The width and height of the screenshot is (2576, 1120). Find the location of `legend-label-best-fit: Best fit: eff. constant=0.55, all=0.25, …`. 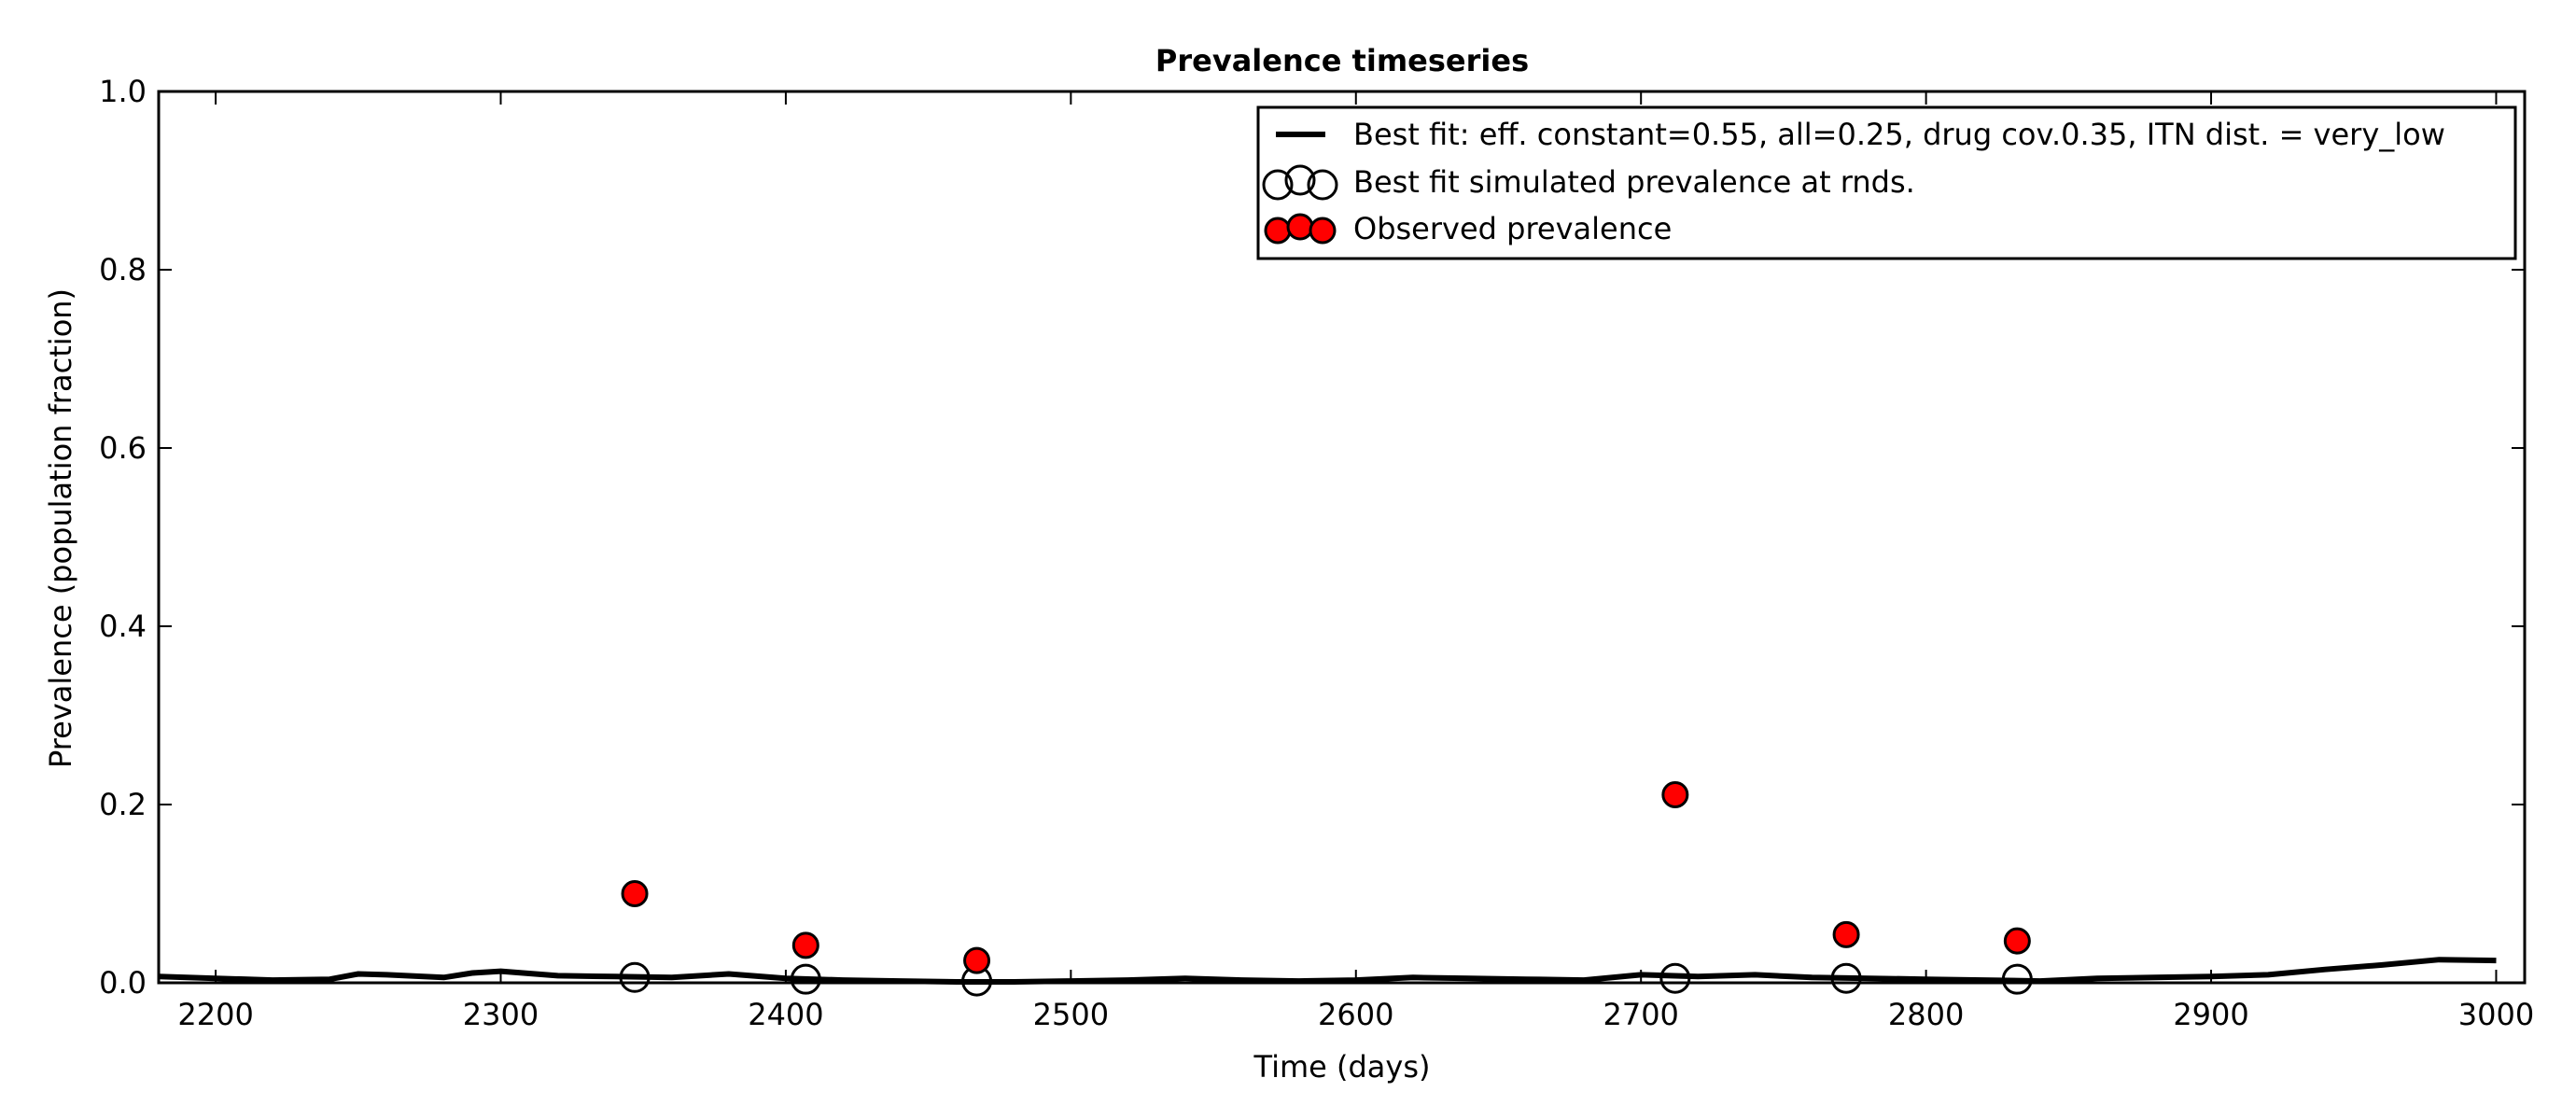

legend-label-best-fit: Best fit: eff. constant=0.55, all=0.25, … is located at coordinates (1899, 134).